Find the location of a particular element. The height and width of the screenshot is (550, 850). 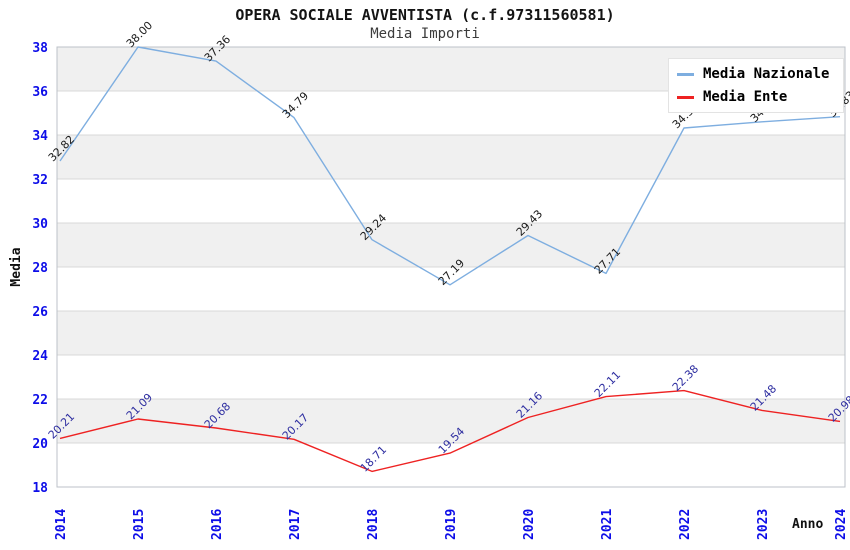

y-tick-label: 22 is located at coordinates (40, 400).